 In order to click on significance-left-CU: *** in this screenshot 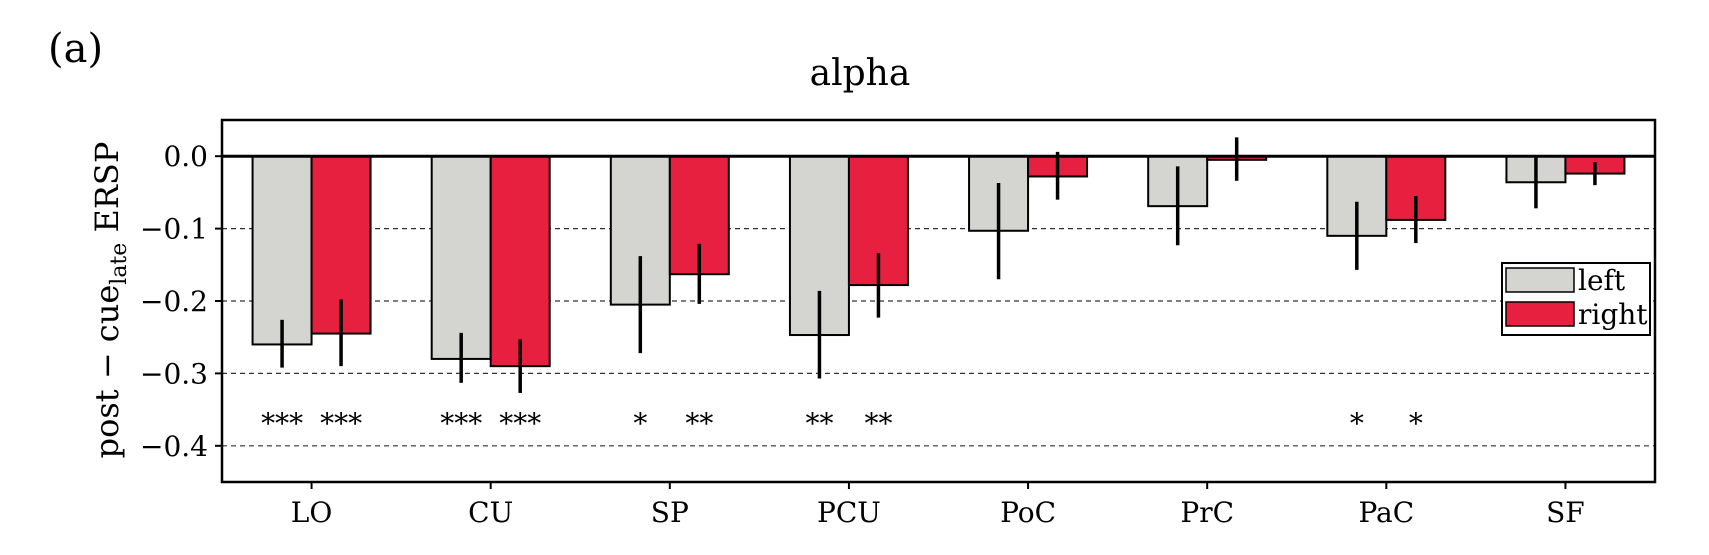, I will do `click(461, 423)`.